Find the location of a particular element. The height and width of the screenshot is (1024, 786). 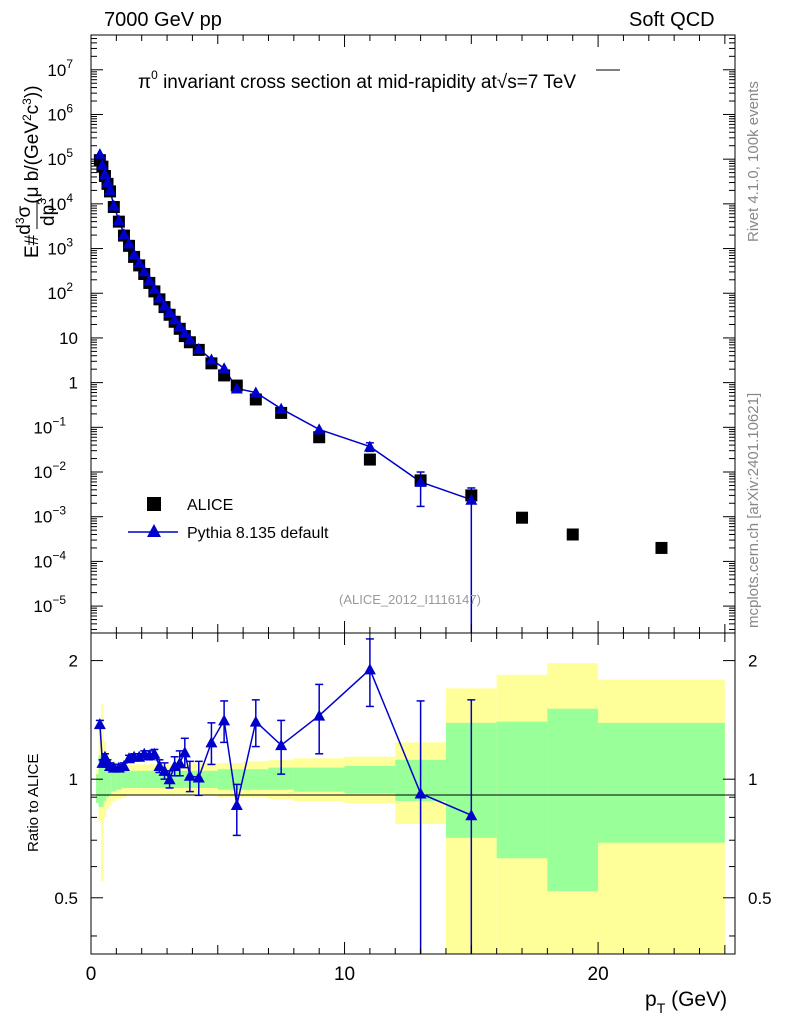

main-y-tick-label: 10 is located at coordinates (68, 338).